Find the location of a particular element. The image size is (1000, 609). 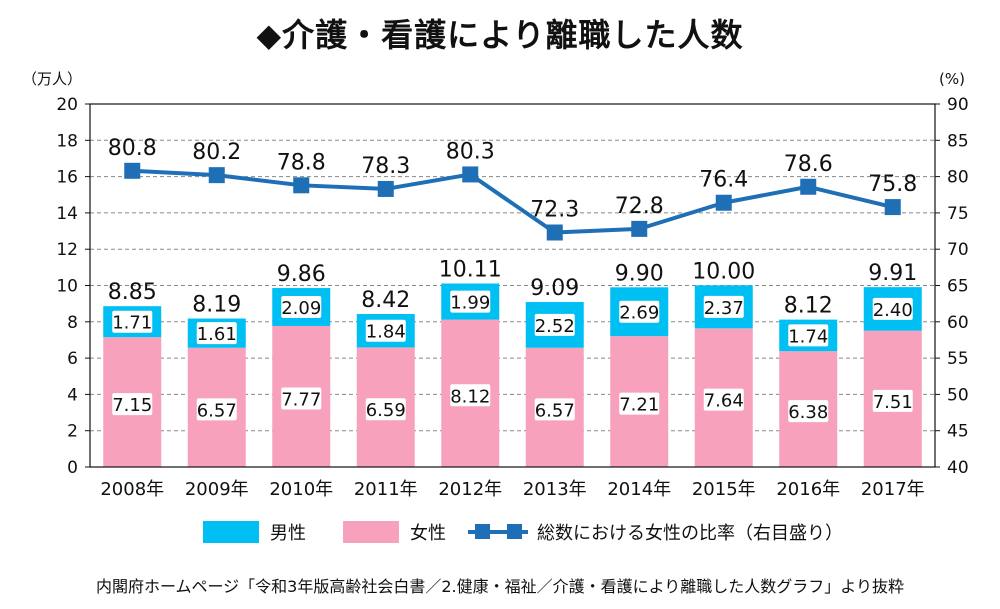

legend-label-female: 女性 is located at coordinates (428, 533).